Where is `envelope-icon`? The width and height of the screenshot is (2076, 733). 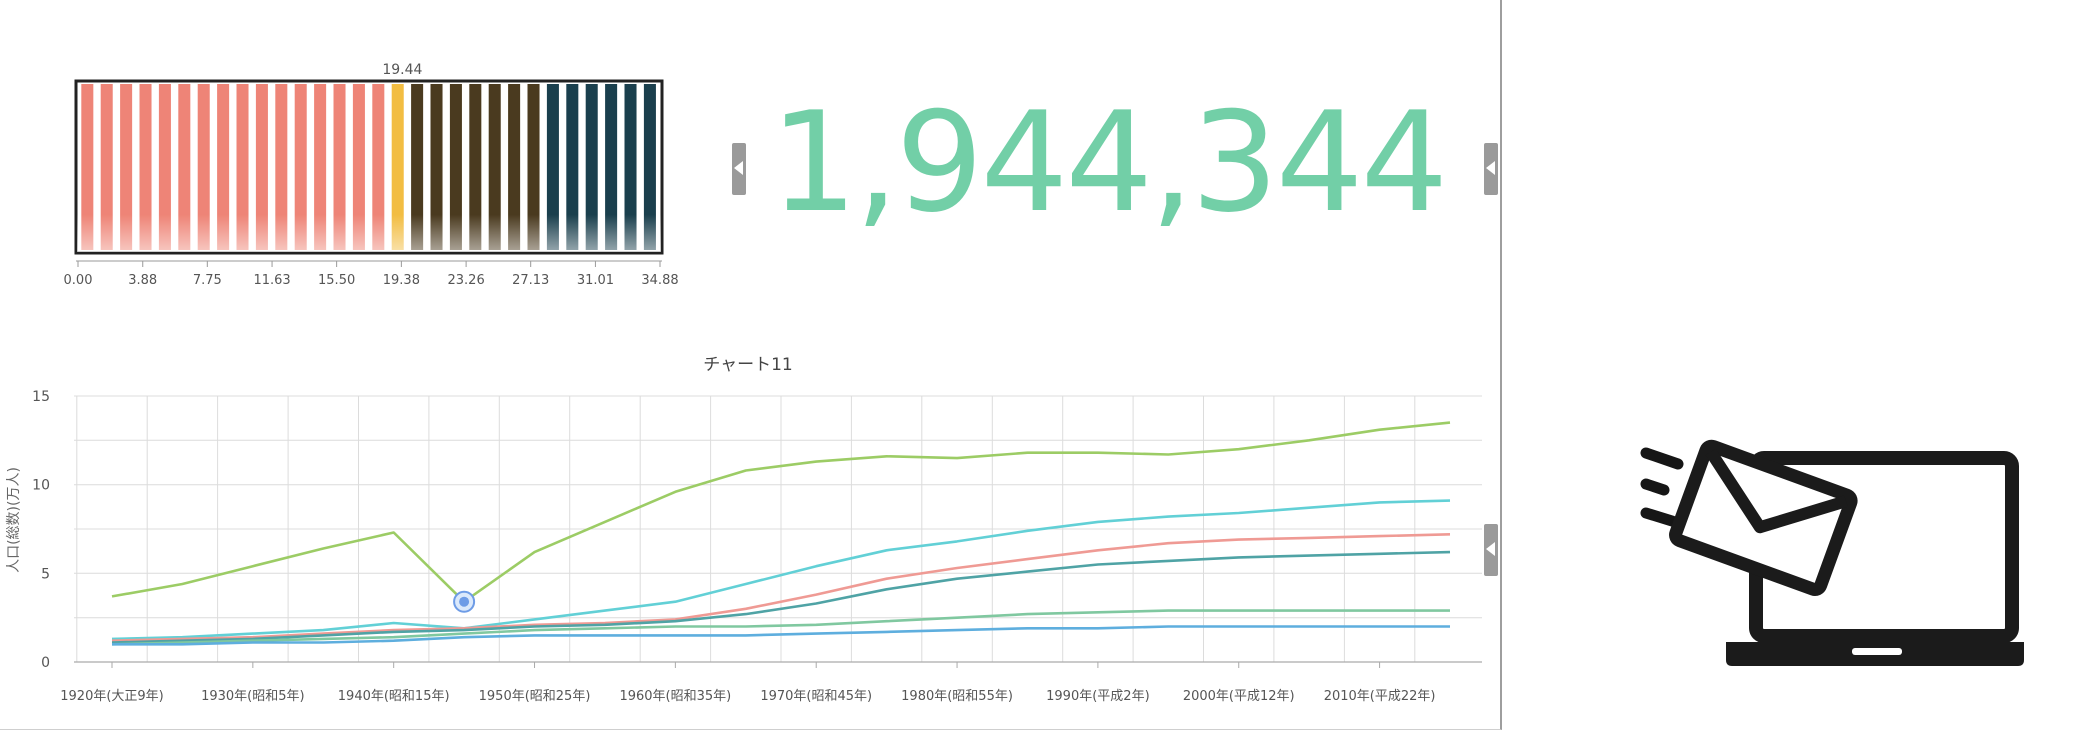
envelope-icon is located at coordinates (1763, 518).